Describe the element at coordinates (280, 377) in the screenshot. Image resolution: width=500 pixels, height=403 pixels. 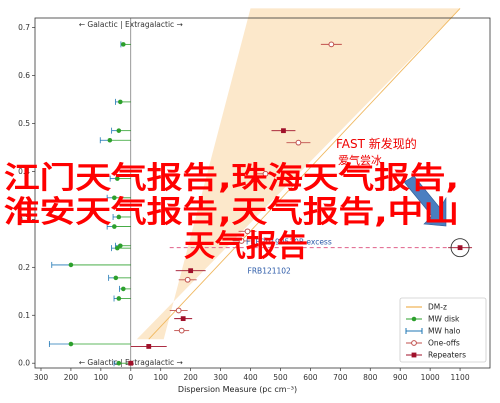
I see `x-tick-label: 500` at that location.